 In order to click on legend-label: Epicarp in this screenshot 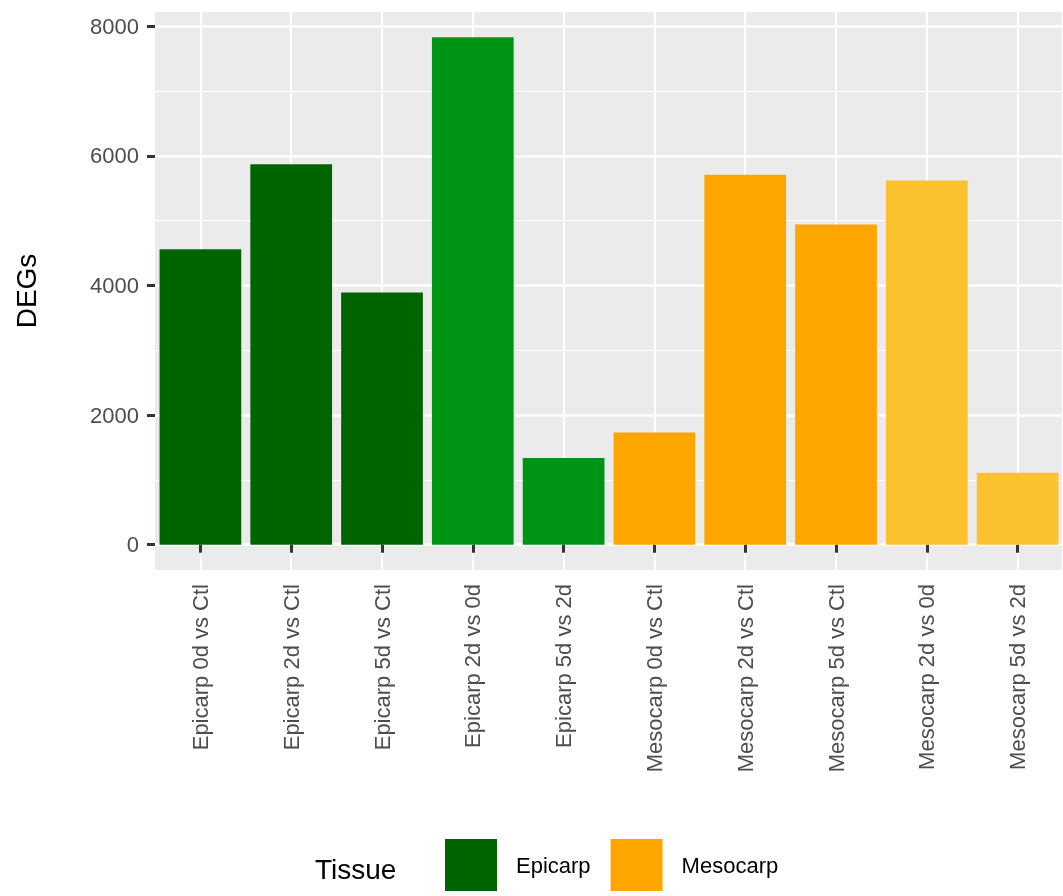, I will do `click(553, 865)`.